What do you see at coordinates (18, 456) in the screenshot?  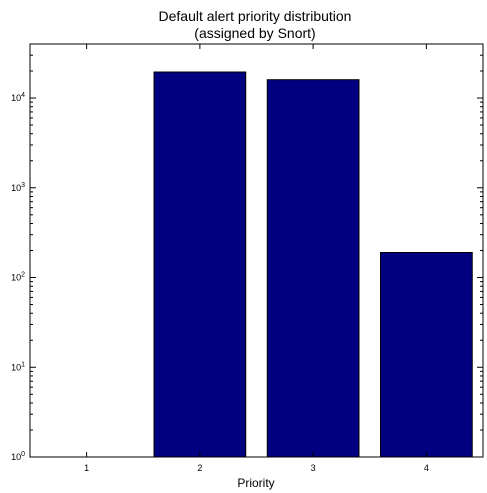 I see `y-tick-label: 10⁰` at bounding box center [18, 456].